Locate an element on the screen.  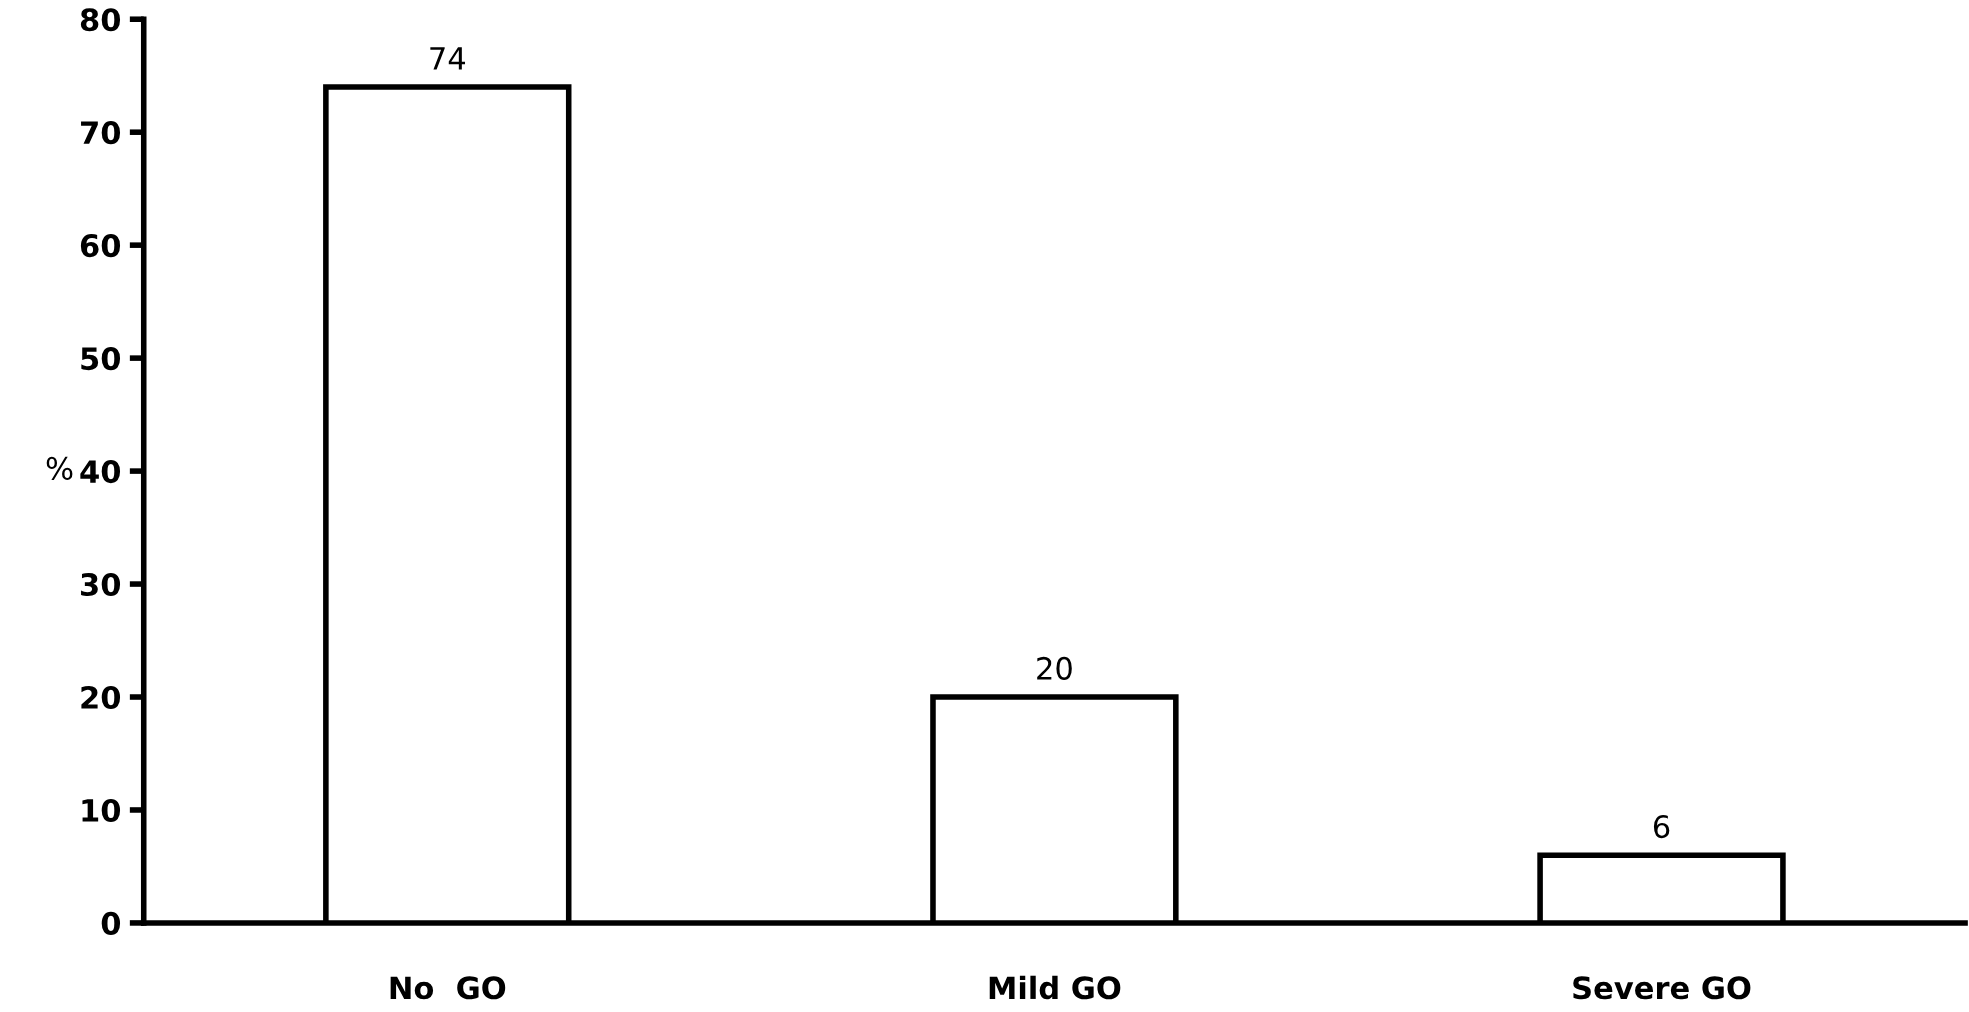
y-tick-label: 60 is located at coordinates (100, 246).